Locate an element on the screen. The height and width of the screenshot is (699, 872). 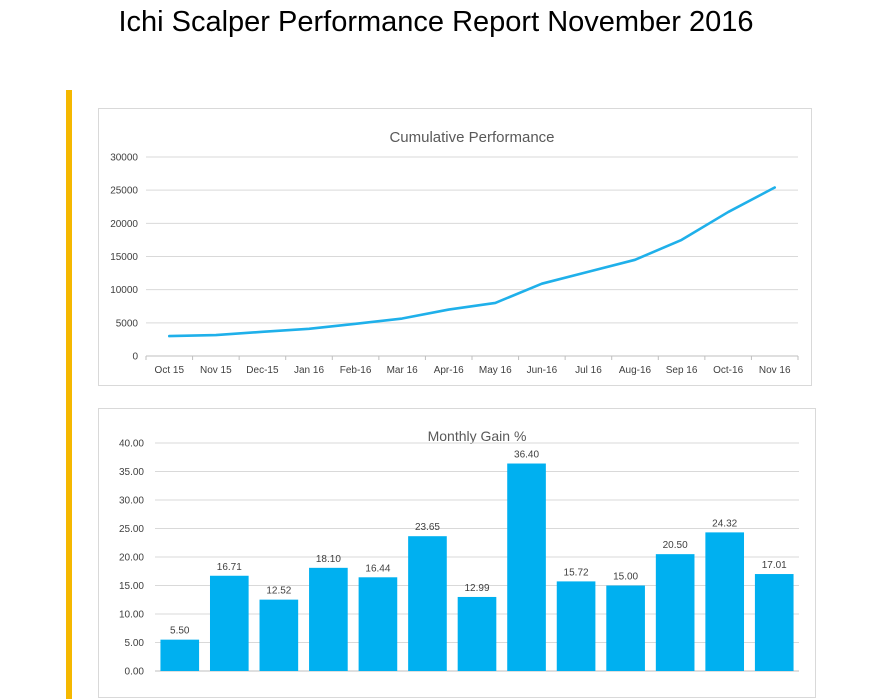
data-label: 16.71 is located at coordinates (229, 567).